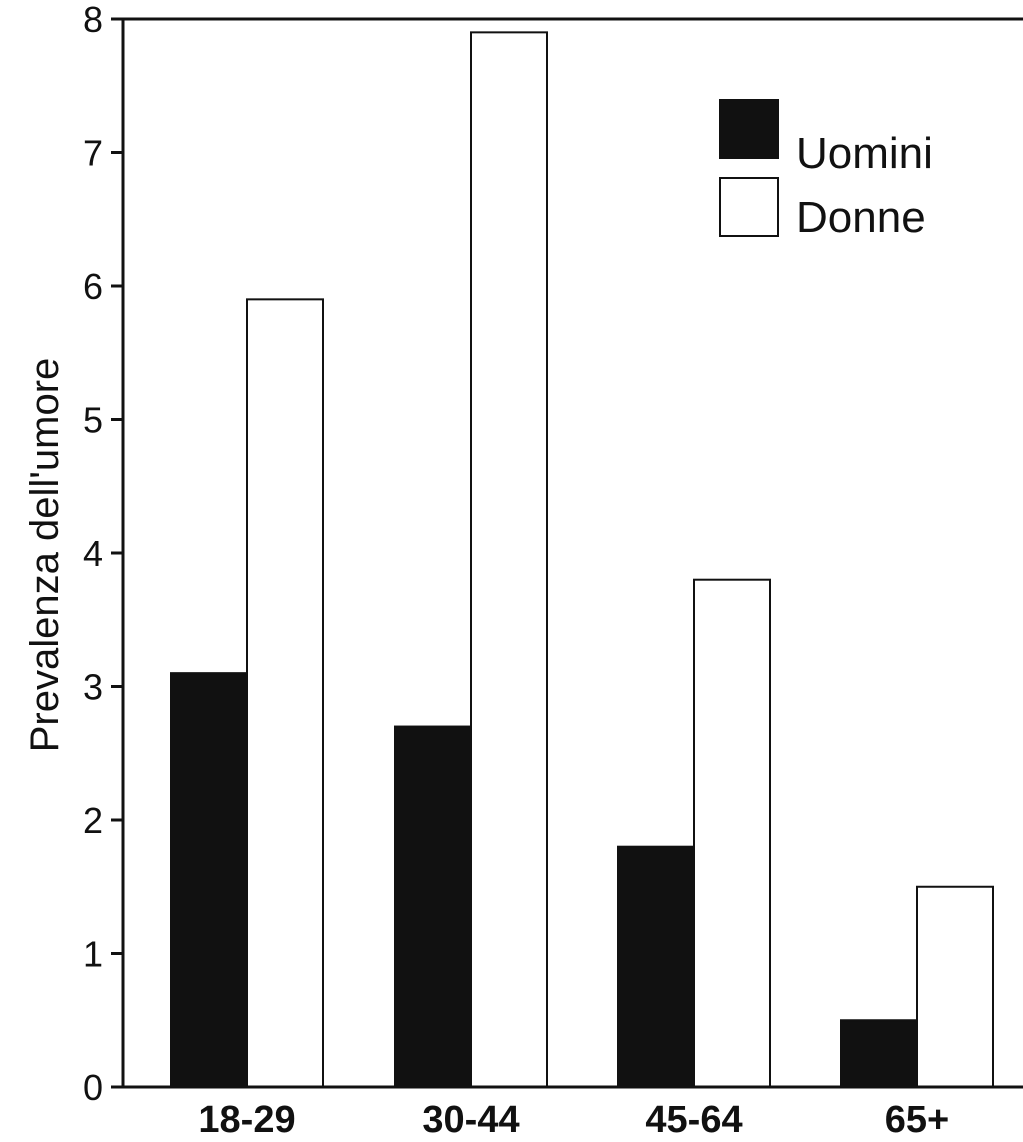 Image resolution: width=1023 pixels, height=1142 pixels. I want to click on y-tick-label-4: 4, so click(93, 553).